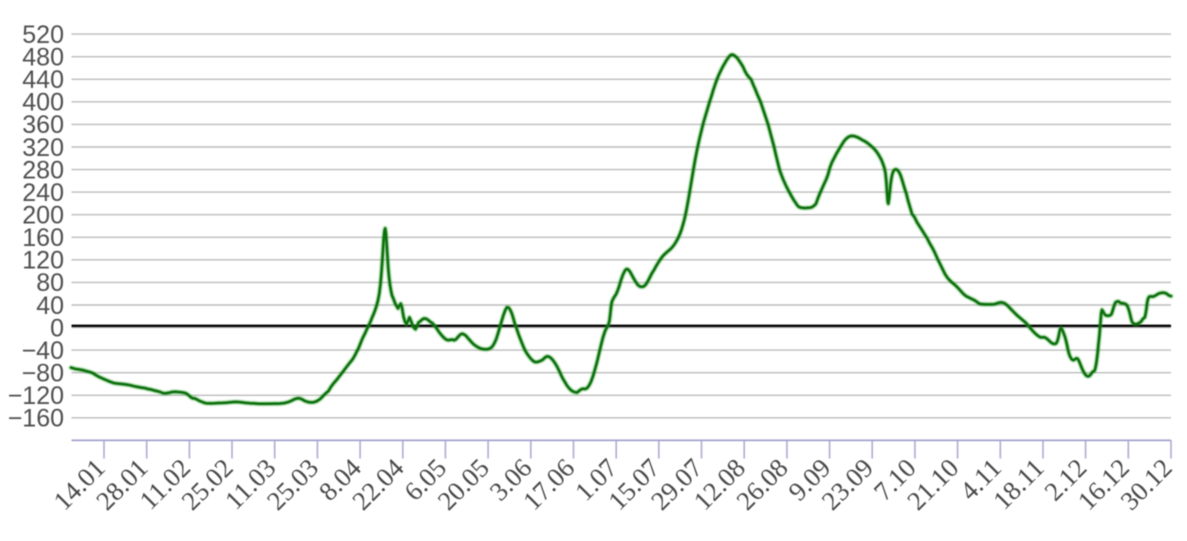  What do you see at coordinates (43, 148) in the screenshot?
I see `svg-text: 320` at bounding box center [43, 148].